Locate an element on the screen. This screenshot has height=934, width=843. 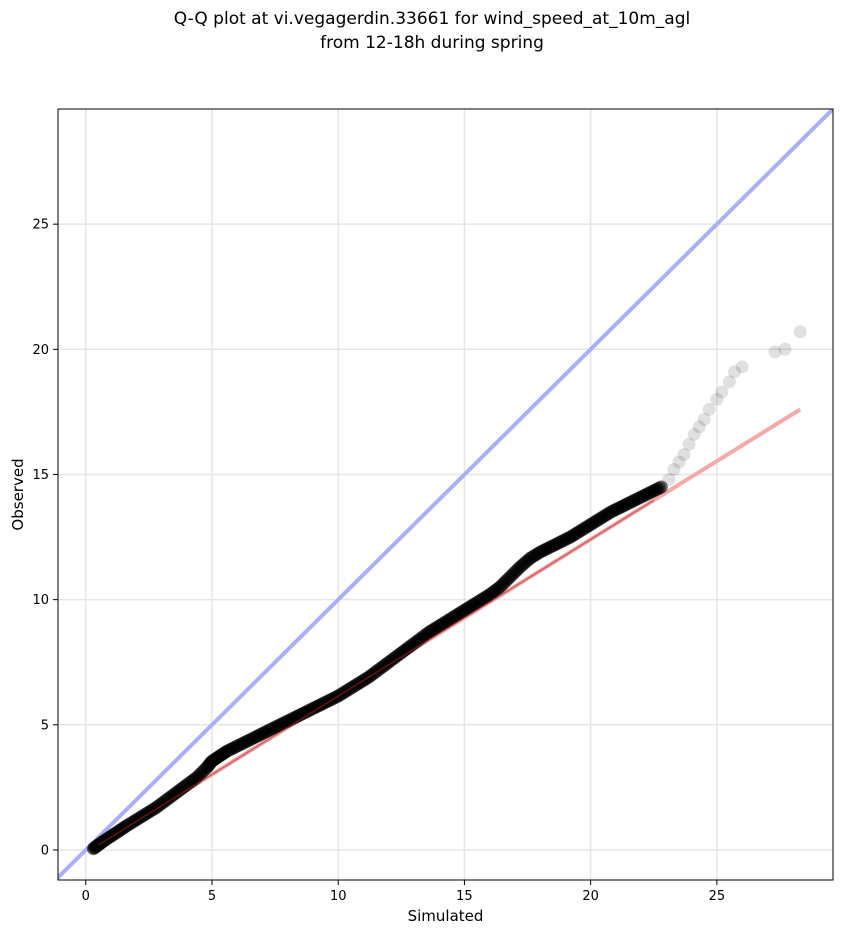
chart-title-line-2: from 12-18h during spring is located at coordinates (432, 43).